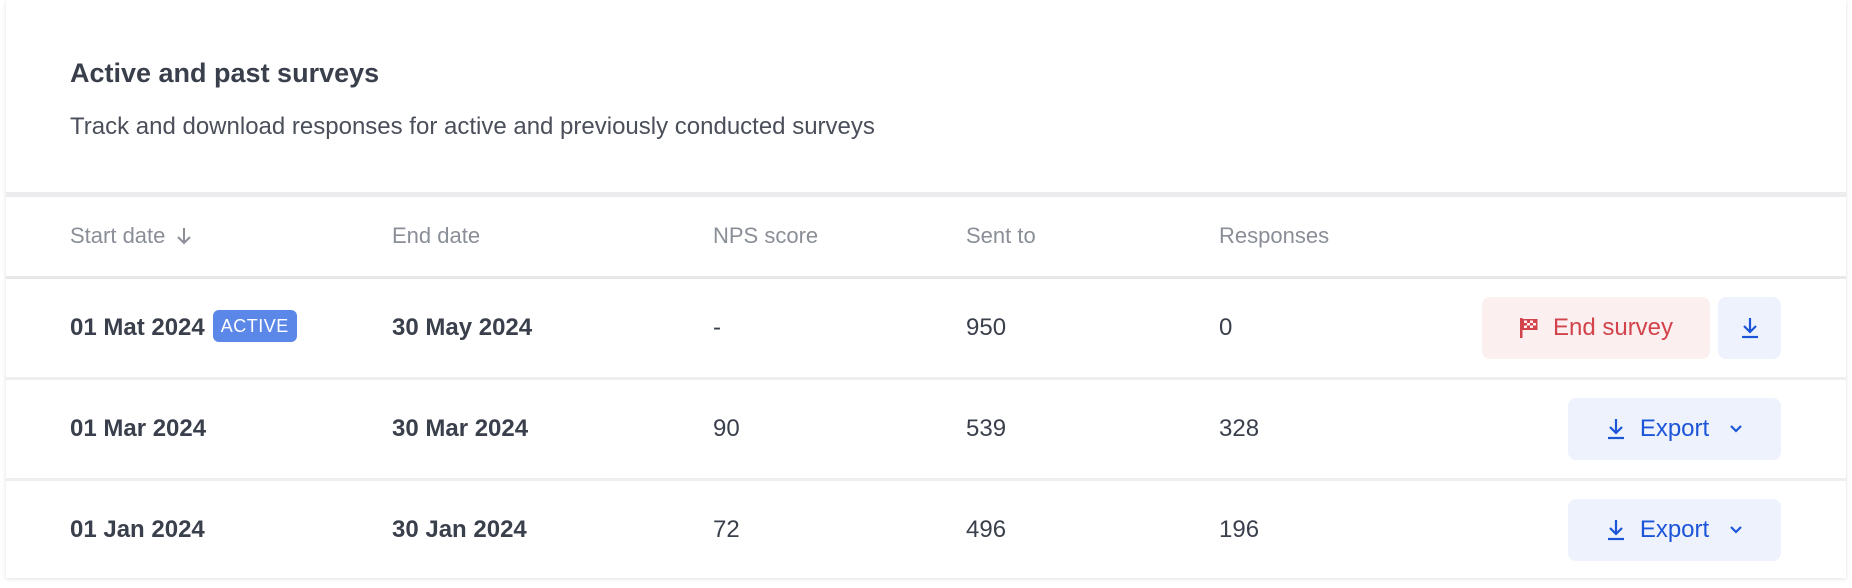 This screenshot has height=588, width=1852. What do you see at coordinates (717, 327) in the screenshot?
I see `nps-score-cell: -` at bounding box center [717, 327].